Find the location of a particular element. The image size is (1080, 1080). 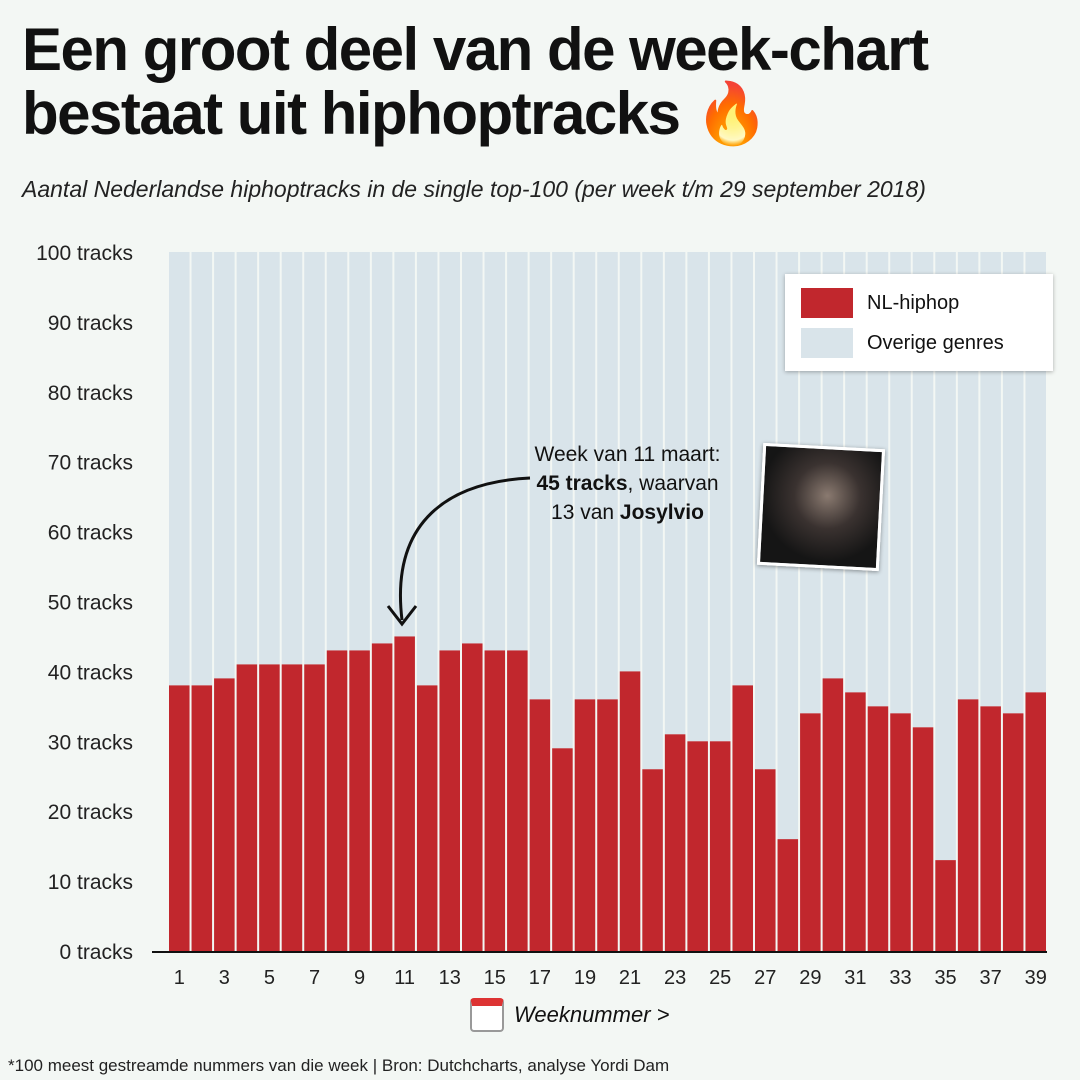

x-tick-label: 35 is located at coordinates (945, 978).